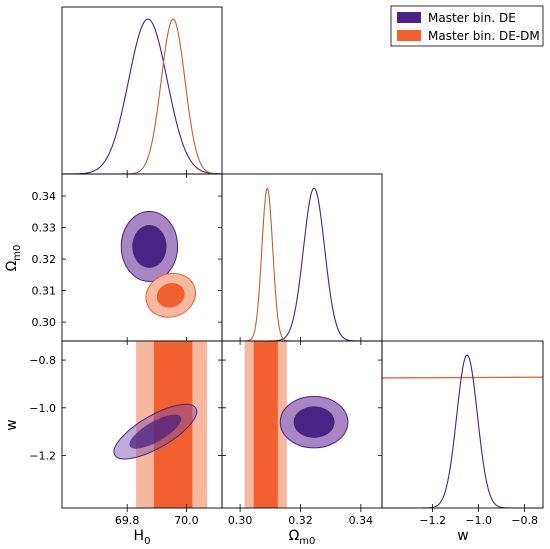 This screenshot has height=549, width=550. I want to click on panel-w-marginal, so click(462, 431).